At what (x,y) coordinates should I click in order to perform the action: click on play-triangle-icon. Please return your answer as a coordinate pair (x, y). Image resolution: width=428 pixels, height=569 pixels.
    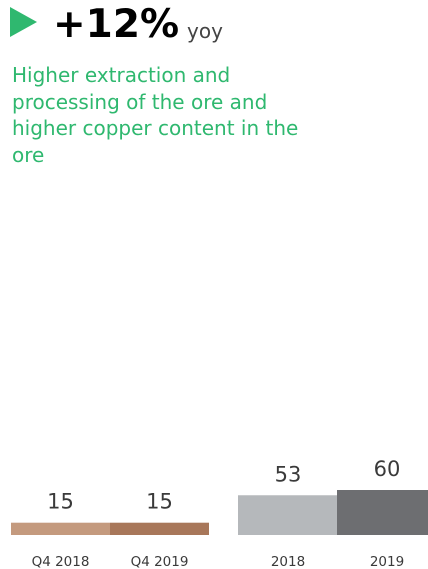
    Looking at the image, I should click on (23, 22).